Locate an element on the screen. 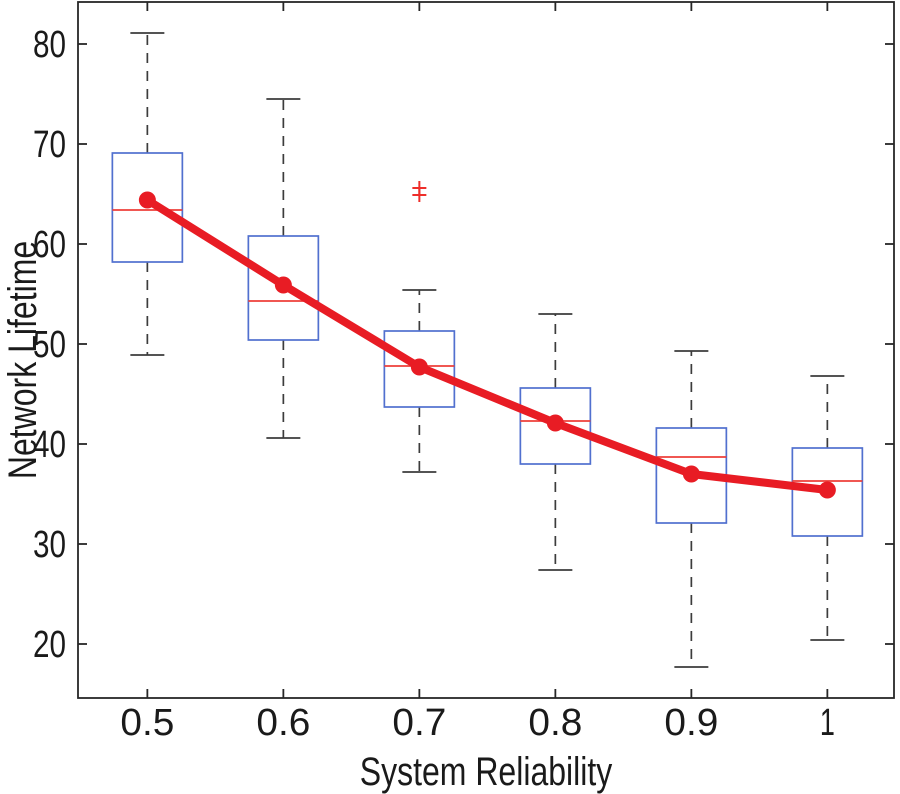  y-tick-label: 60 is located at coordinates (49, 245).